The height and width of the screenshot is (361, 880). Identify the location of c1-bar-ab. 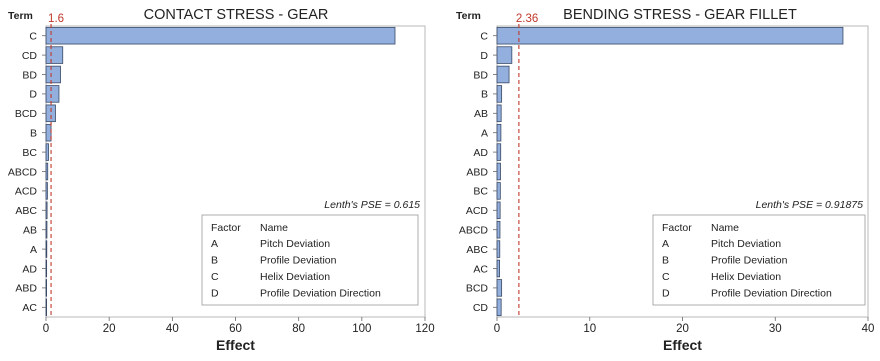
(499, 113).